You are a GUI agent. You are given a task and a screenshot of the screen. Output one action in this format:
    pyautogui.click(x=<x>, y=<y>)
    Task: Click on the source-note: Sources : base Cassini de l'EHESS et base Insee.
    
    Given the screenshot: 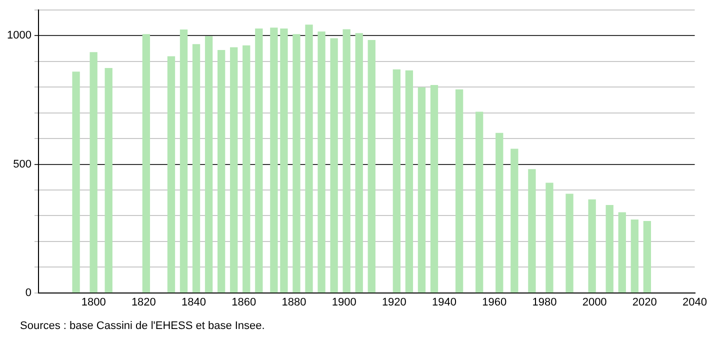 What is the action you would take?
    pyautogui.click(x=142, y=326)
    